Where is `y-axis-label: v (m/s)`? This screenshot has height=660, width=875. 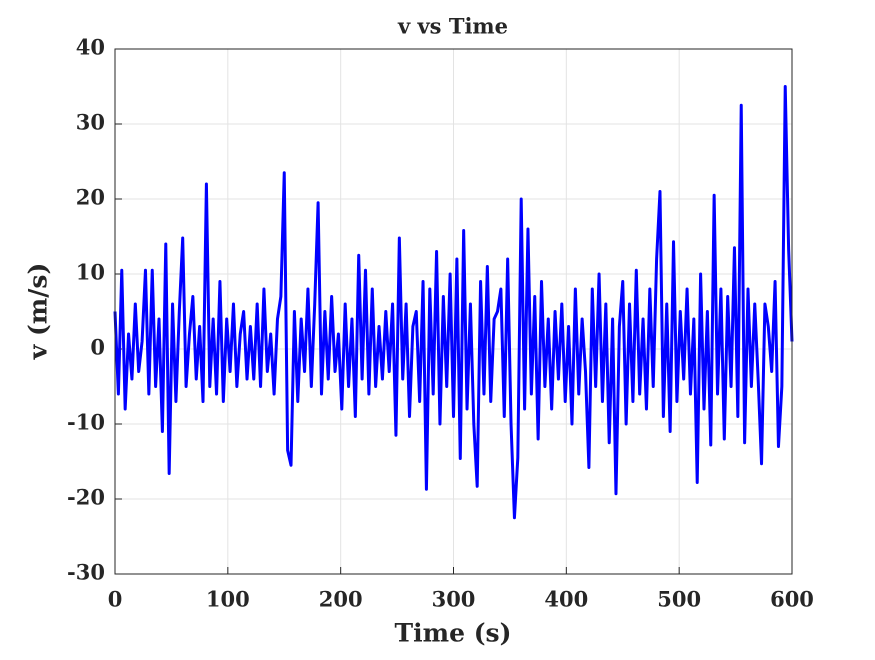
y-axis-label: v (m/s) is located at coordinates (38, 312).